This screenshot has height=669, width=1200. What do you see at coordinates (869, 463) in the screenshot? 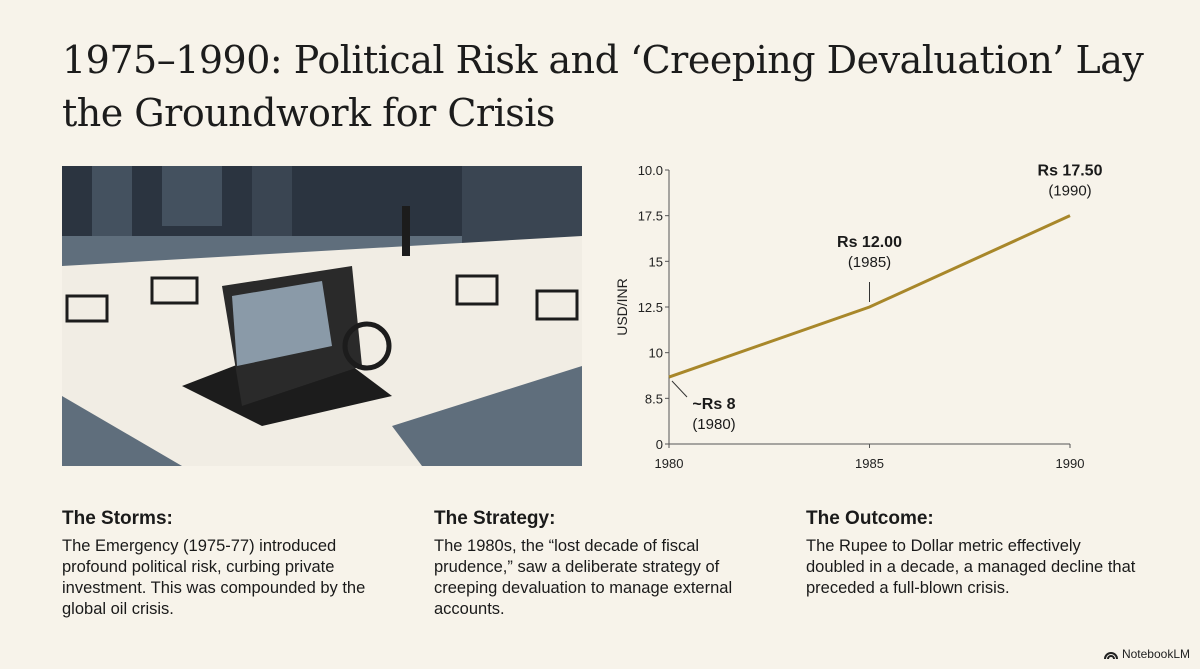
I see `x-tick-label: 1985` at bounding box center [869, 463].